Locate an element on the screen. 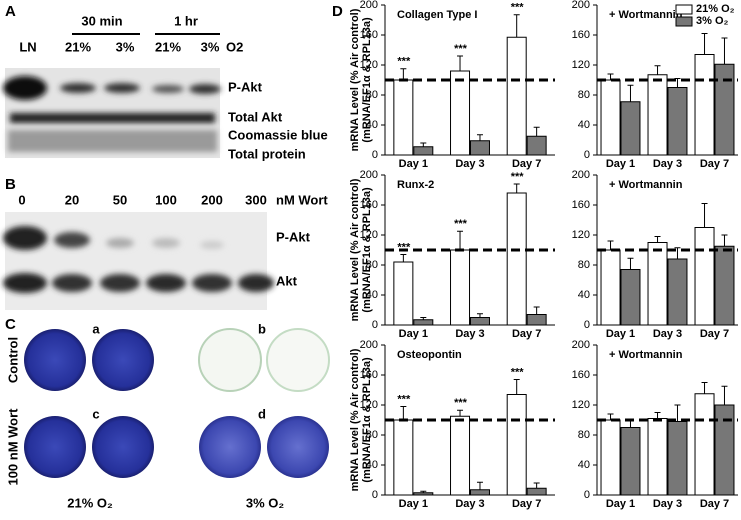 This screenshot has width=741, height=520. well-label: d is located at coordinates (262, 413).